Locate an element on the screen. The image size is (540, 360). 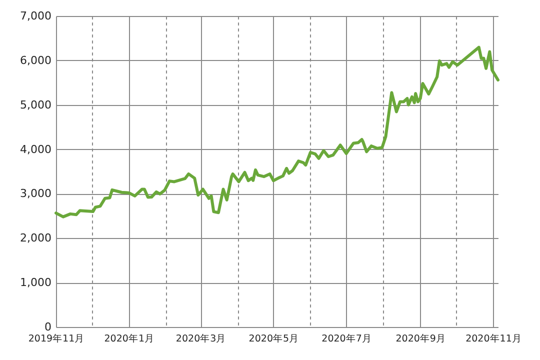
x-tick-label: 2020年9月 is located at coordinates (421, 338).